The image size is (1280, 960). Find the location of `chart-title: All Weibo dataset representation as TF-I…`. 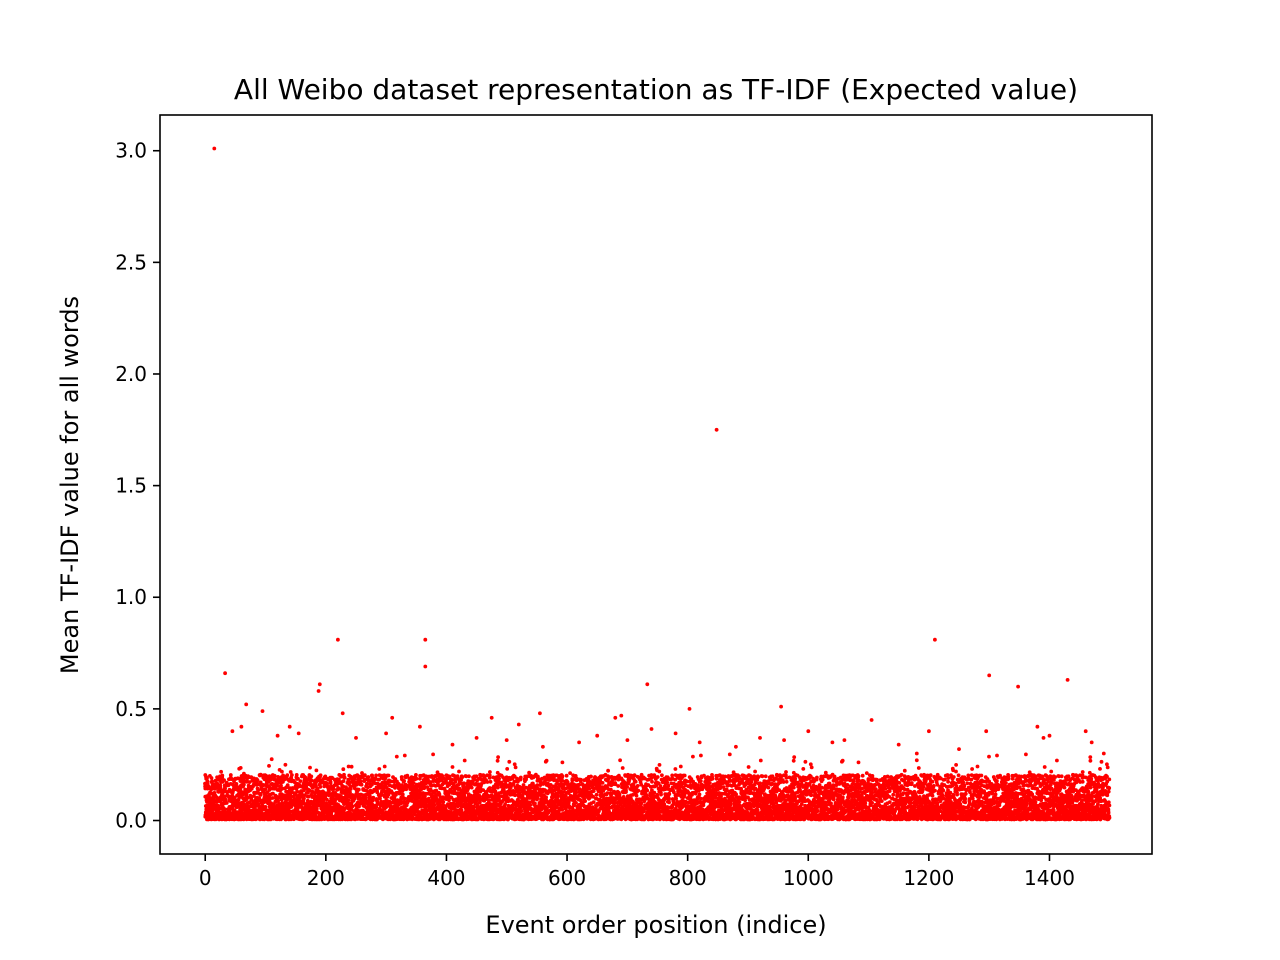

chart-title: All Weibo dataset representation as TF-I… is located at coordinates (656, 89).